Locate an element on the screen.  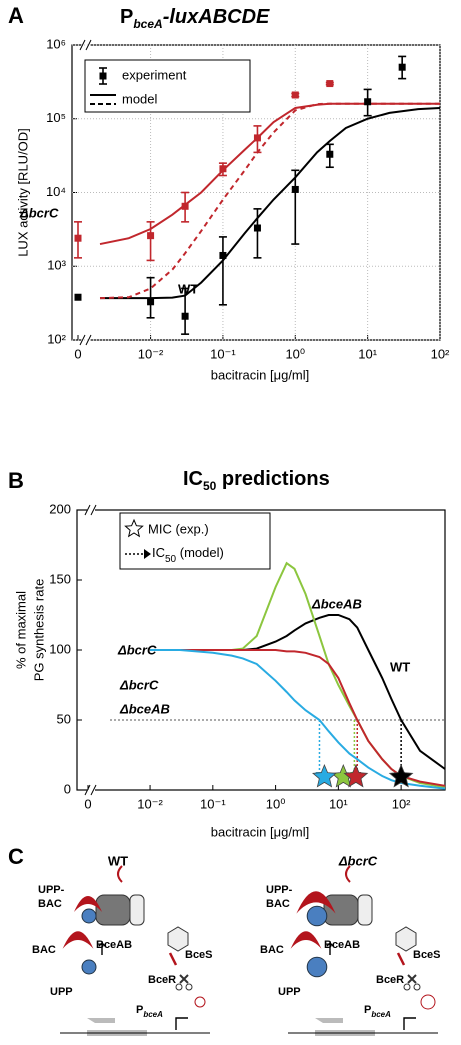
y-axis-label: LUX activity [RLU/OD] is located at coordinates (22, 192).